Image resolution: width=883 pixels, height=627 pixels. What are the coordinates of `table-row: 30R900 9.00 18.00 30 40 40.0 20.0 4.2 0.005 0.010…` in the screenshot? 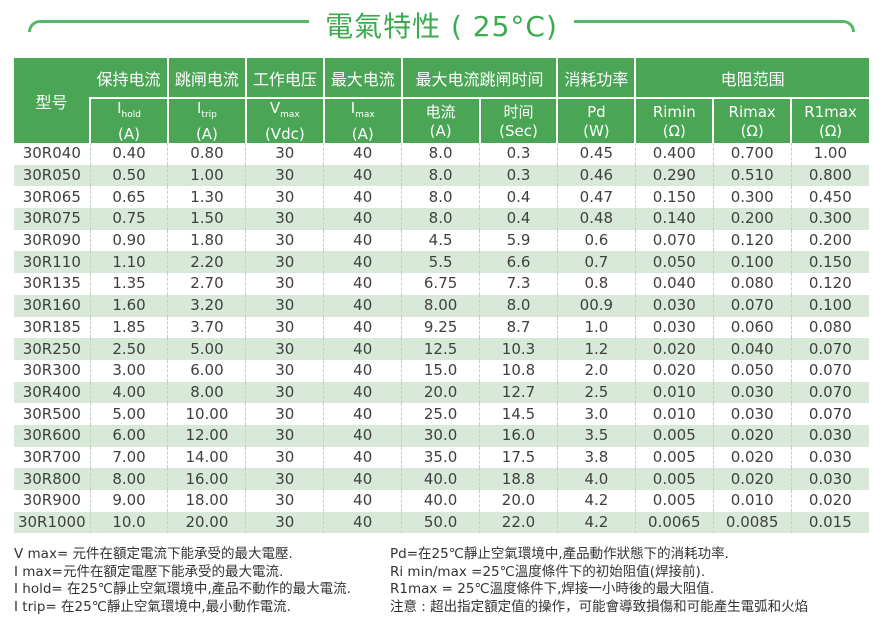 It's located at (441, 501).